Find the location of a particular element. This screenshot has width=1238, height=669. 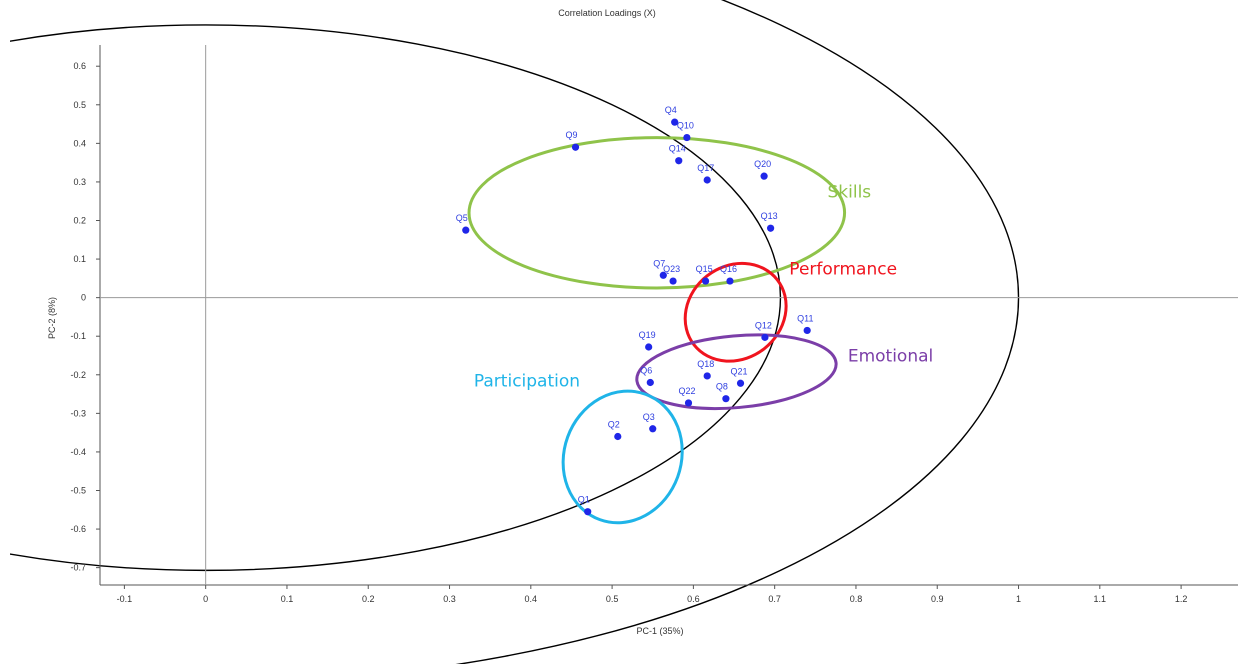

data-point-q11 is located at coordinates (807, 330).